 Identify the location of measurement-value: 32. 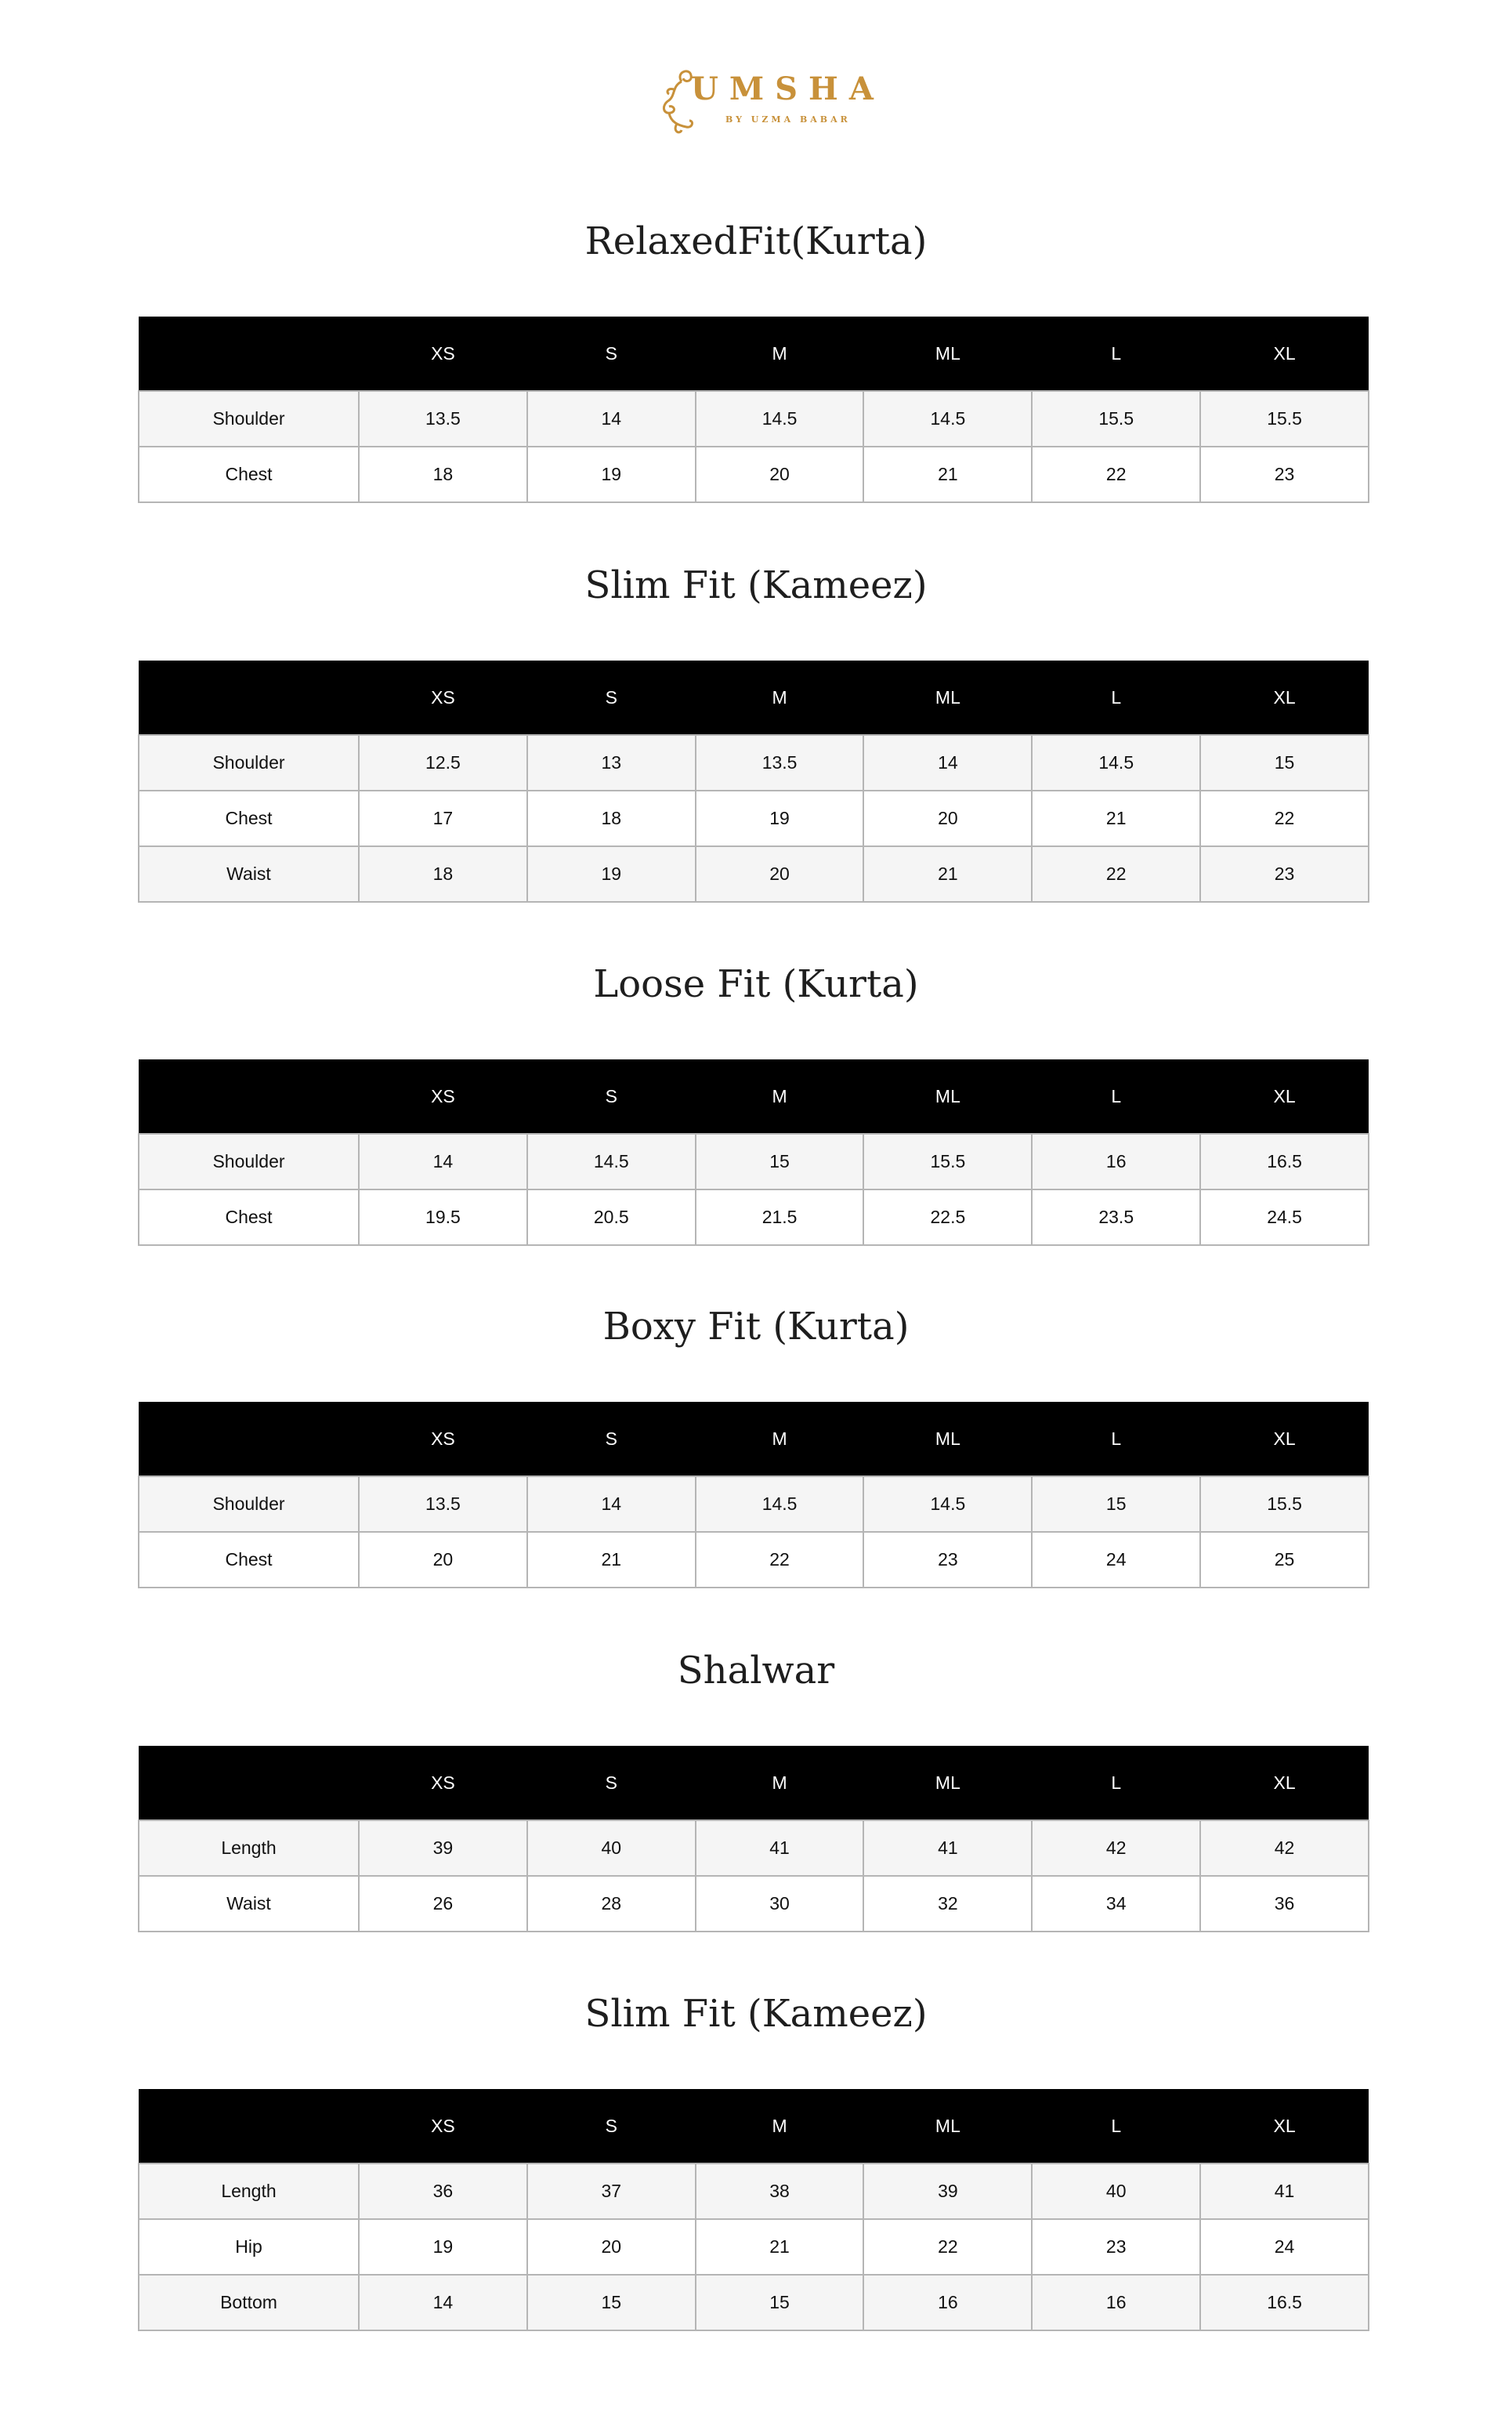
(948, 1903).